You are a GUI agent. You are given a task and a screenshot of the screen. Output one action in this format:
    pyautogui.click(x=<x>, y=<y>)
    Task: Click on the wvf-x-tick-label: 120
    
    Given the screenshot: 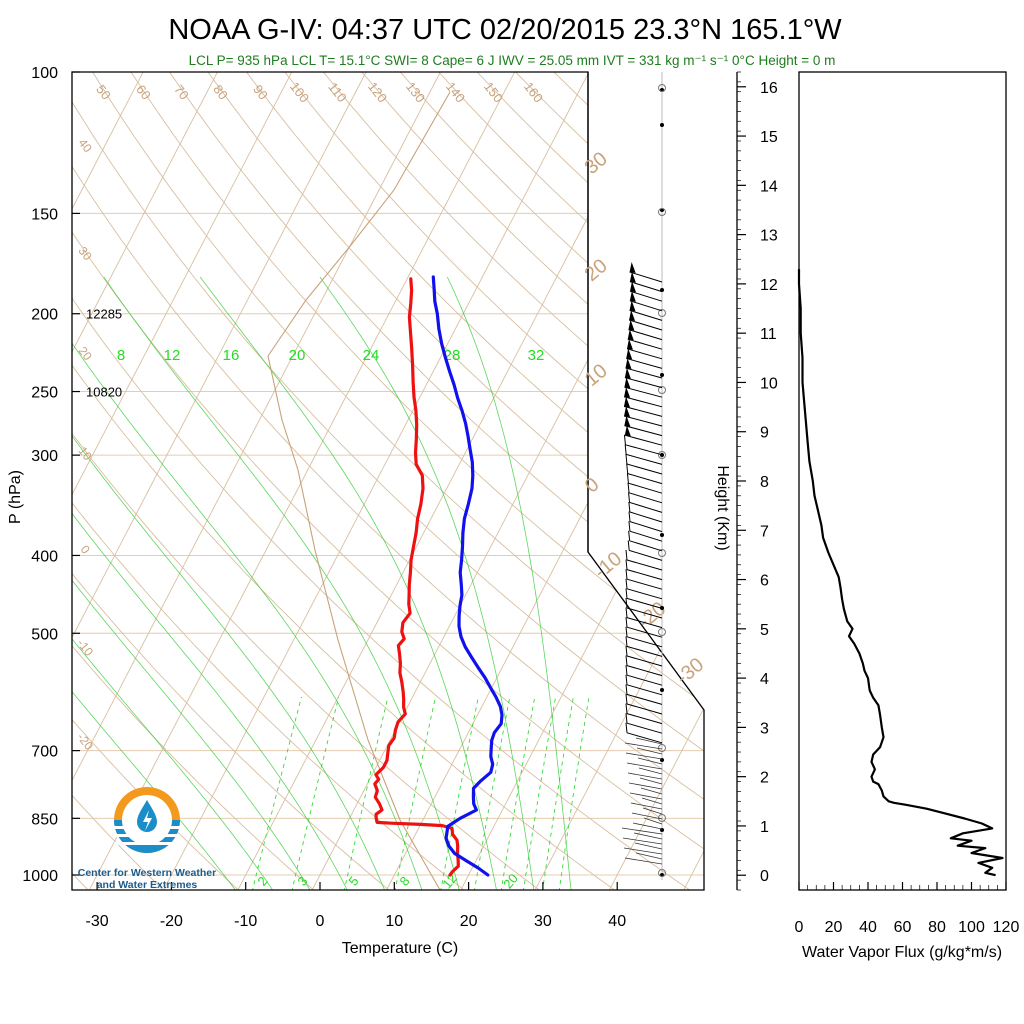 What is the action you would take?
    pyautogui.click(x=1006, y=927)
    